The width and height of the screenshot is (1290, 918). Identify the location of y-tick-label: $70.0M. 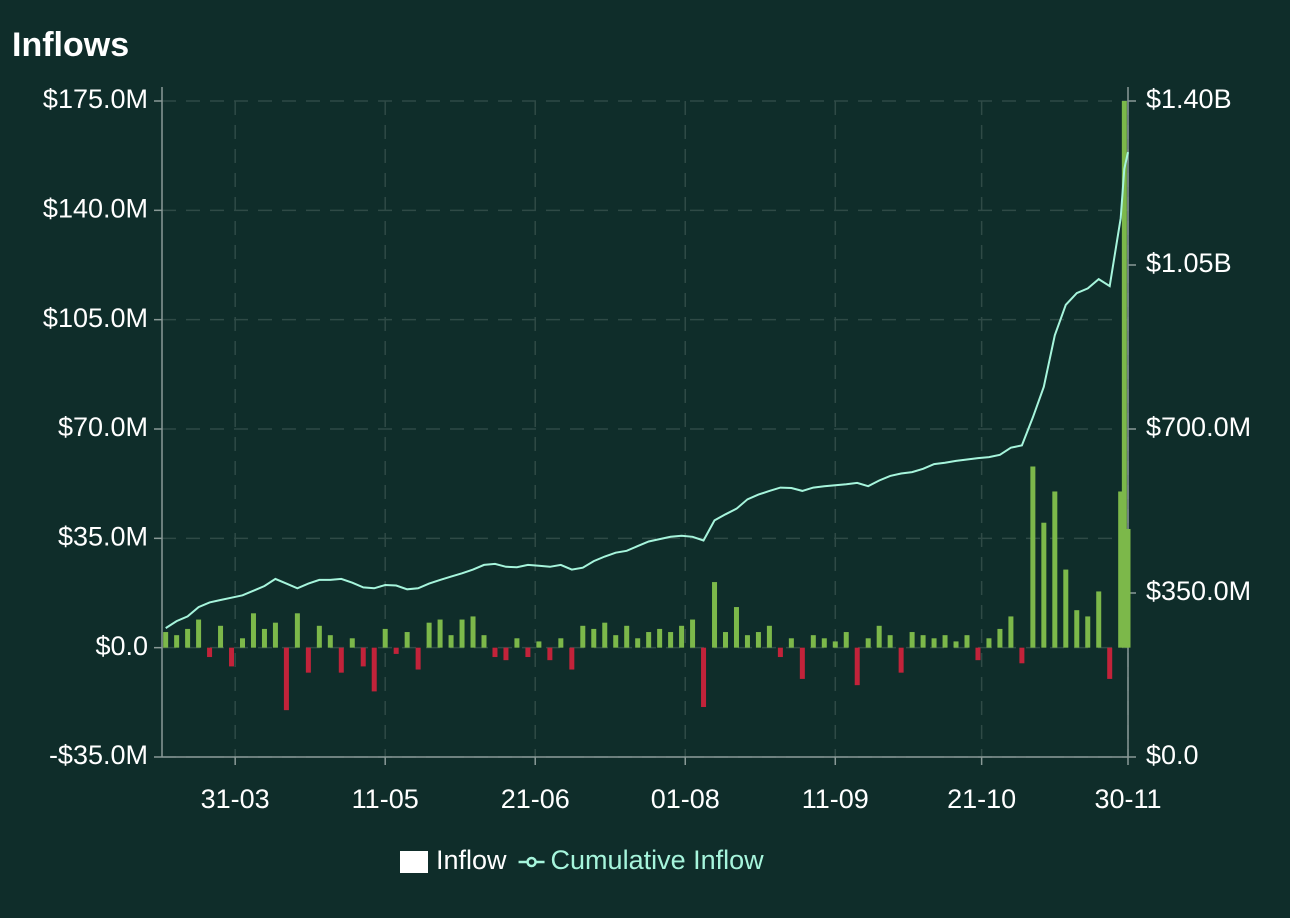
(103, 427).